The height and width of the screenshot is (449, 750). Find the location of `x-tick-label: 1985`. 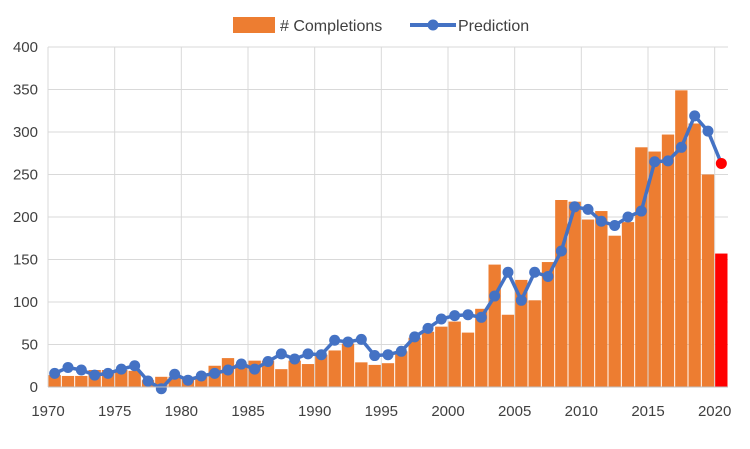

x-tick-label: 1985 is located at coordinates (247, 411).